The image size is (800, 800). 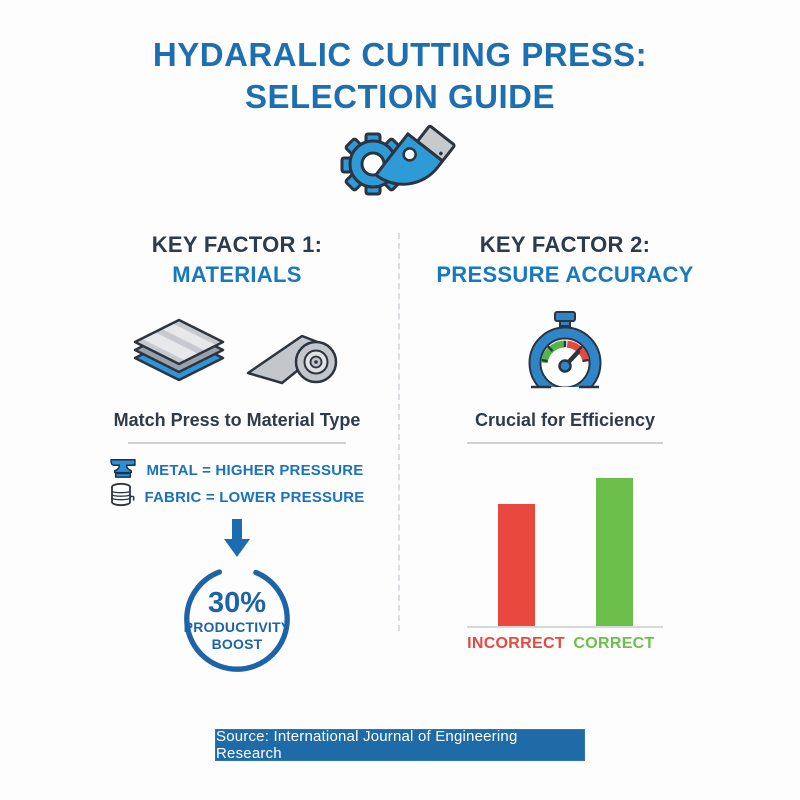 I want to click on chart-labels: INCORRECT CORRECT, so click(x=565, y=644).